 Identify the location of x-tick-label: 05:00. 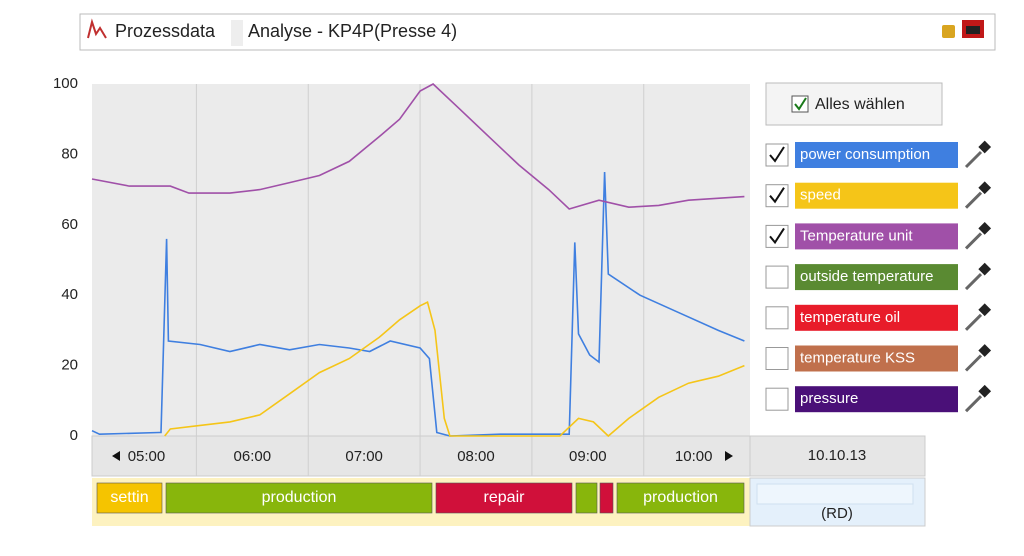
(147, 456).